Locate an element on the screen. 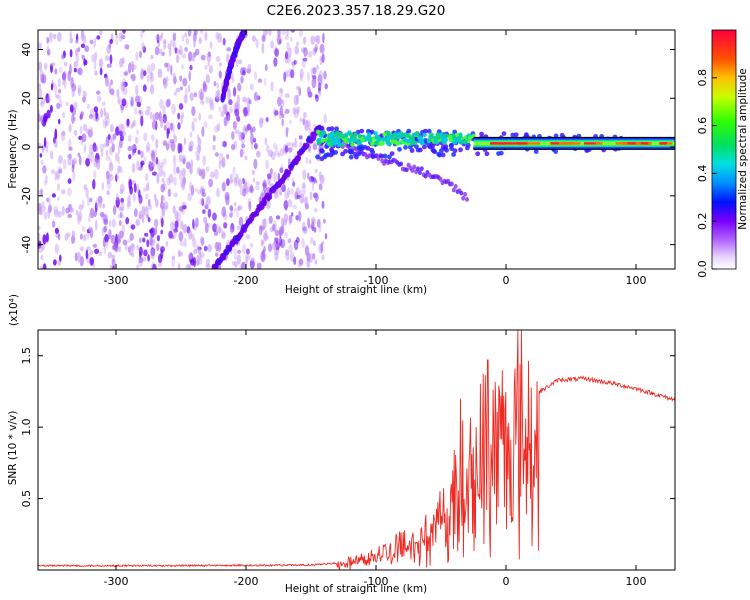 The image size is (750, 600). spectrogram-y-tick-label: 20 is located at coordinates (26, 98).